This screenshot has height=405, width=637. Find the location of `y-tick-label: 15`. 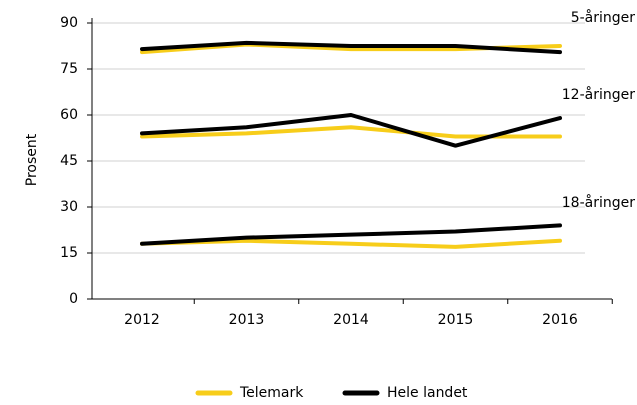

y-tick-label: 15 is located at coordinates (69, 253).